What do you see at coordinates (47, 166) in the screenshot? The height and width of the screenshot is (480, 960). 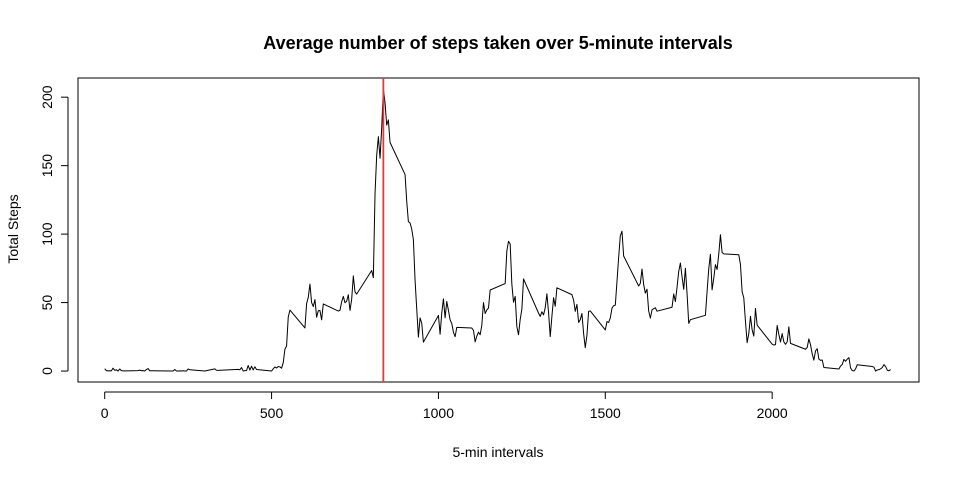 I see `y-tick-label: 150` at bounding box center [47, 166].